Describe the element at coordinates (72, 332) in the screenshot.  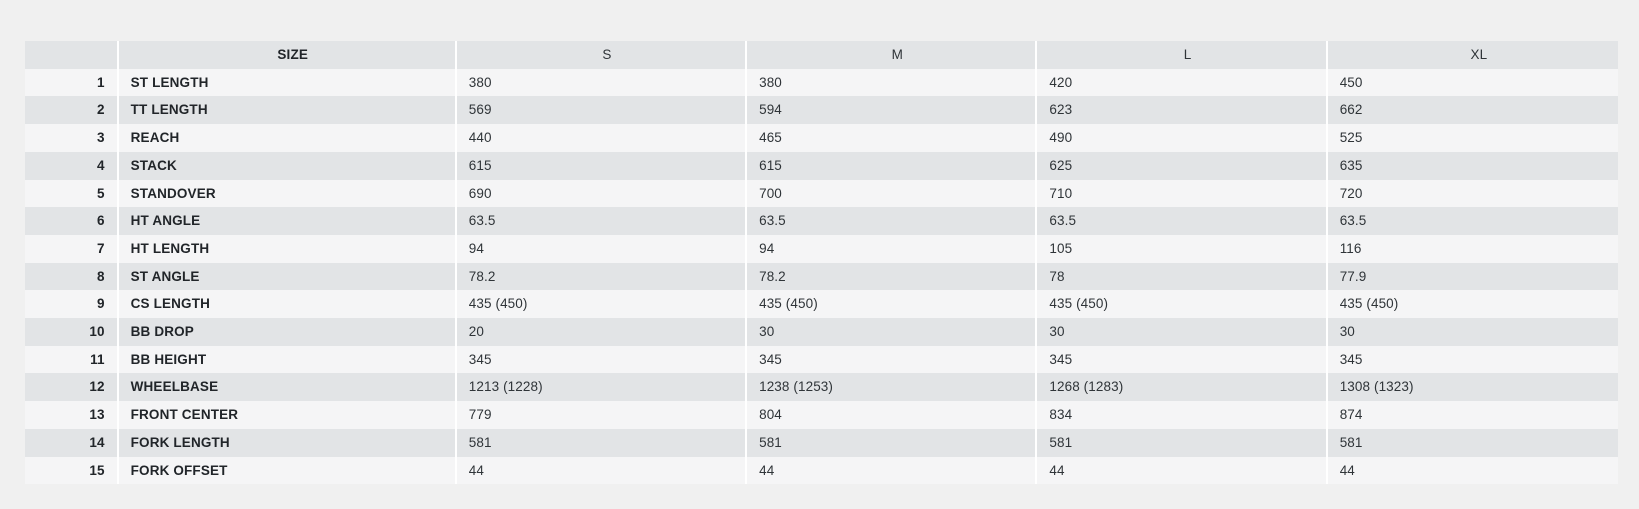
I see `row-index: 10` at that location.